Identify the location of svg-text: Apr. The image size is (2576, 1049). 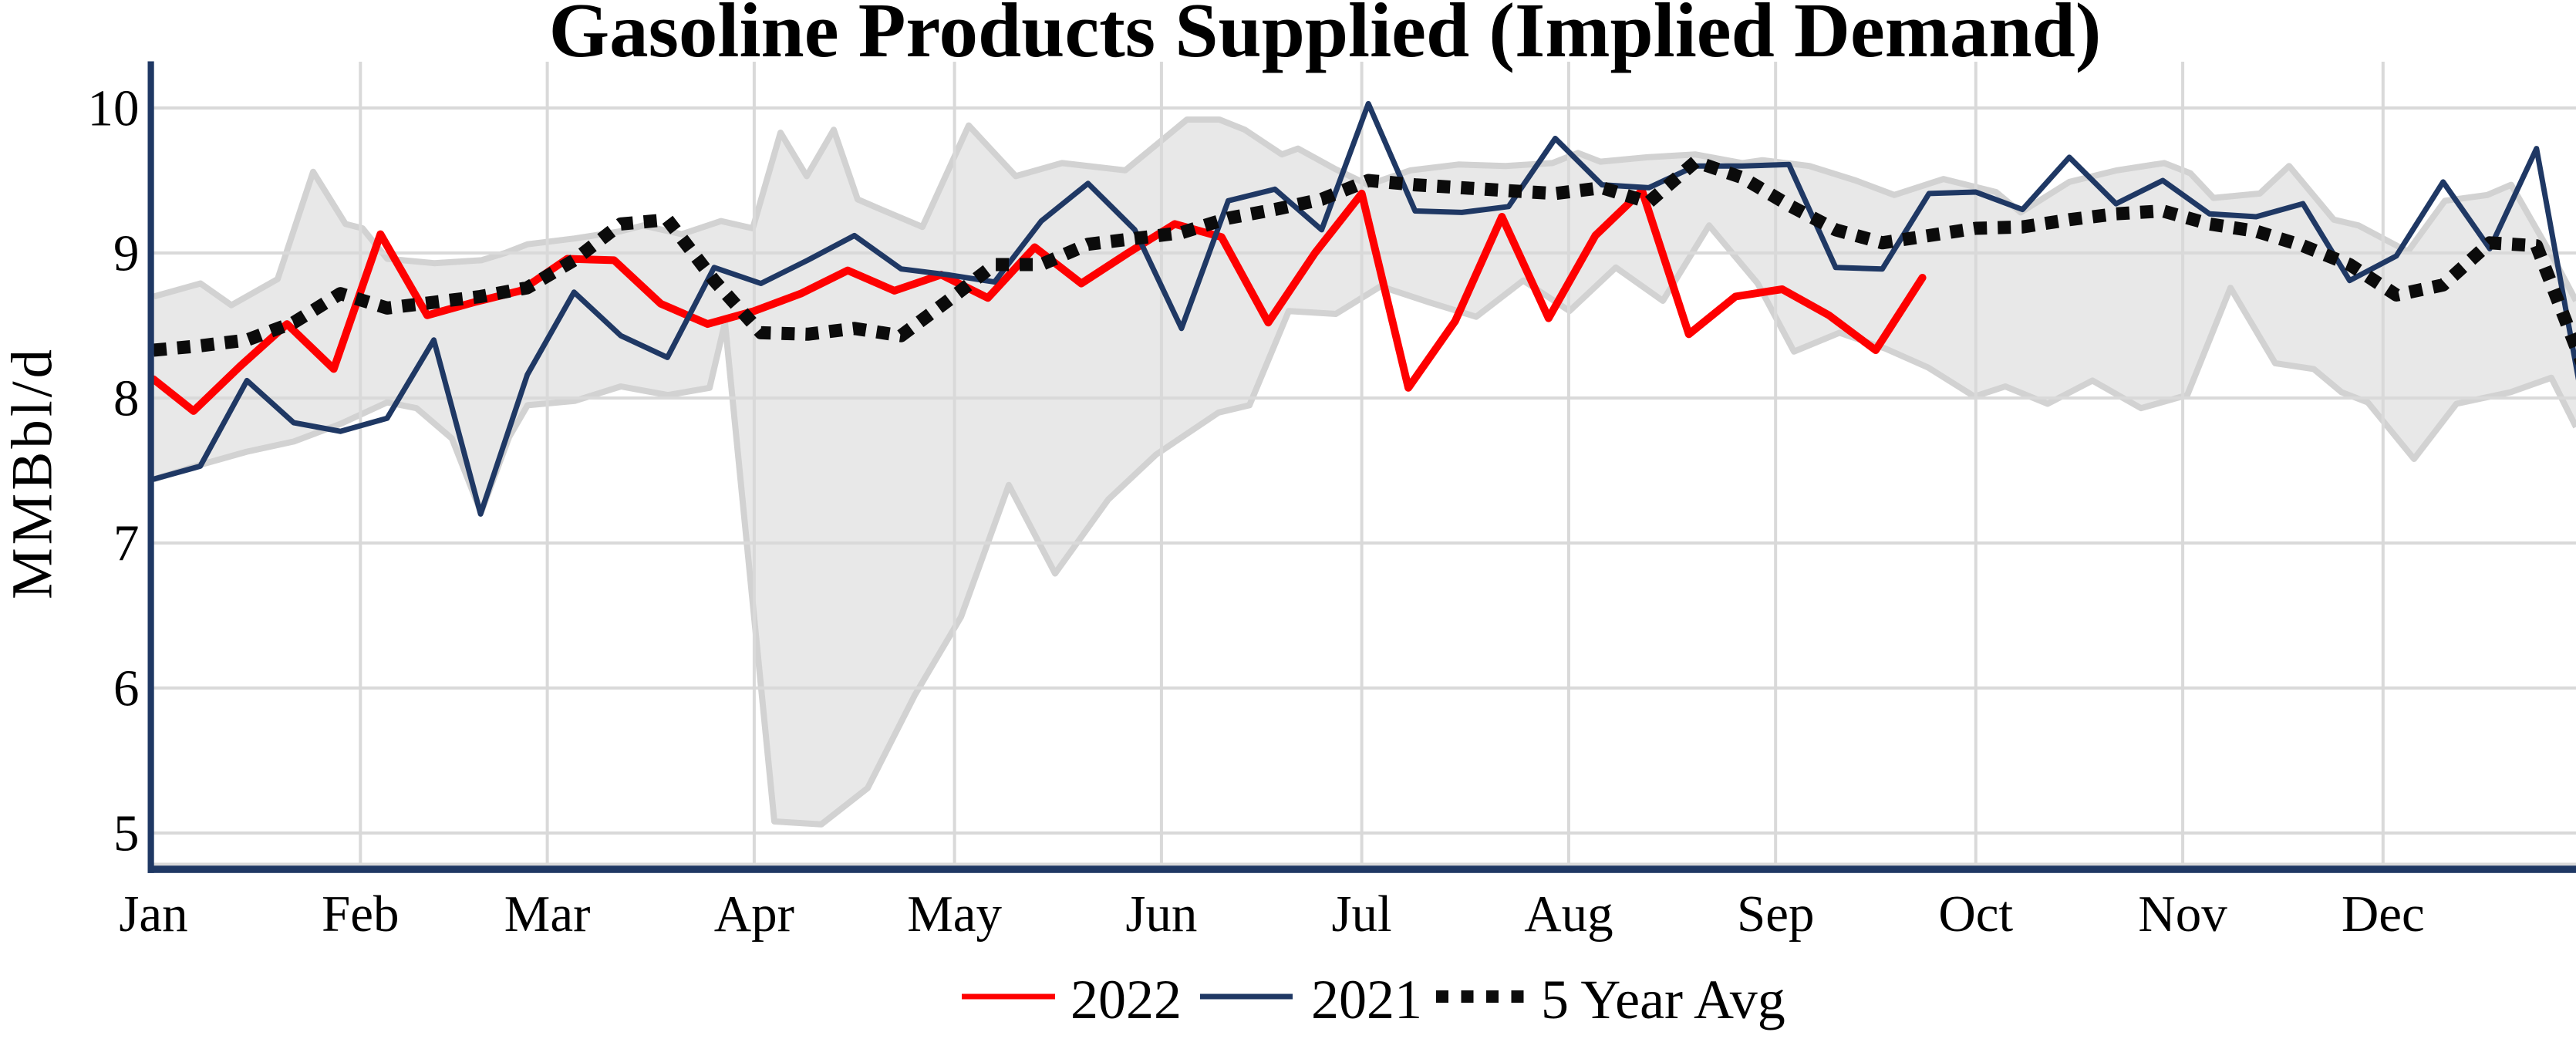
(754, 914).